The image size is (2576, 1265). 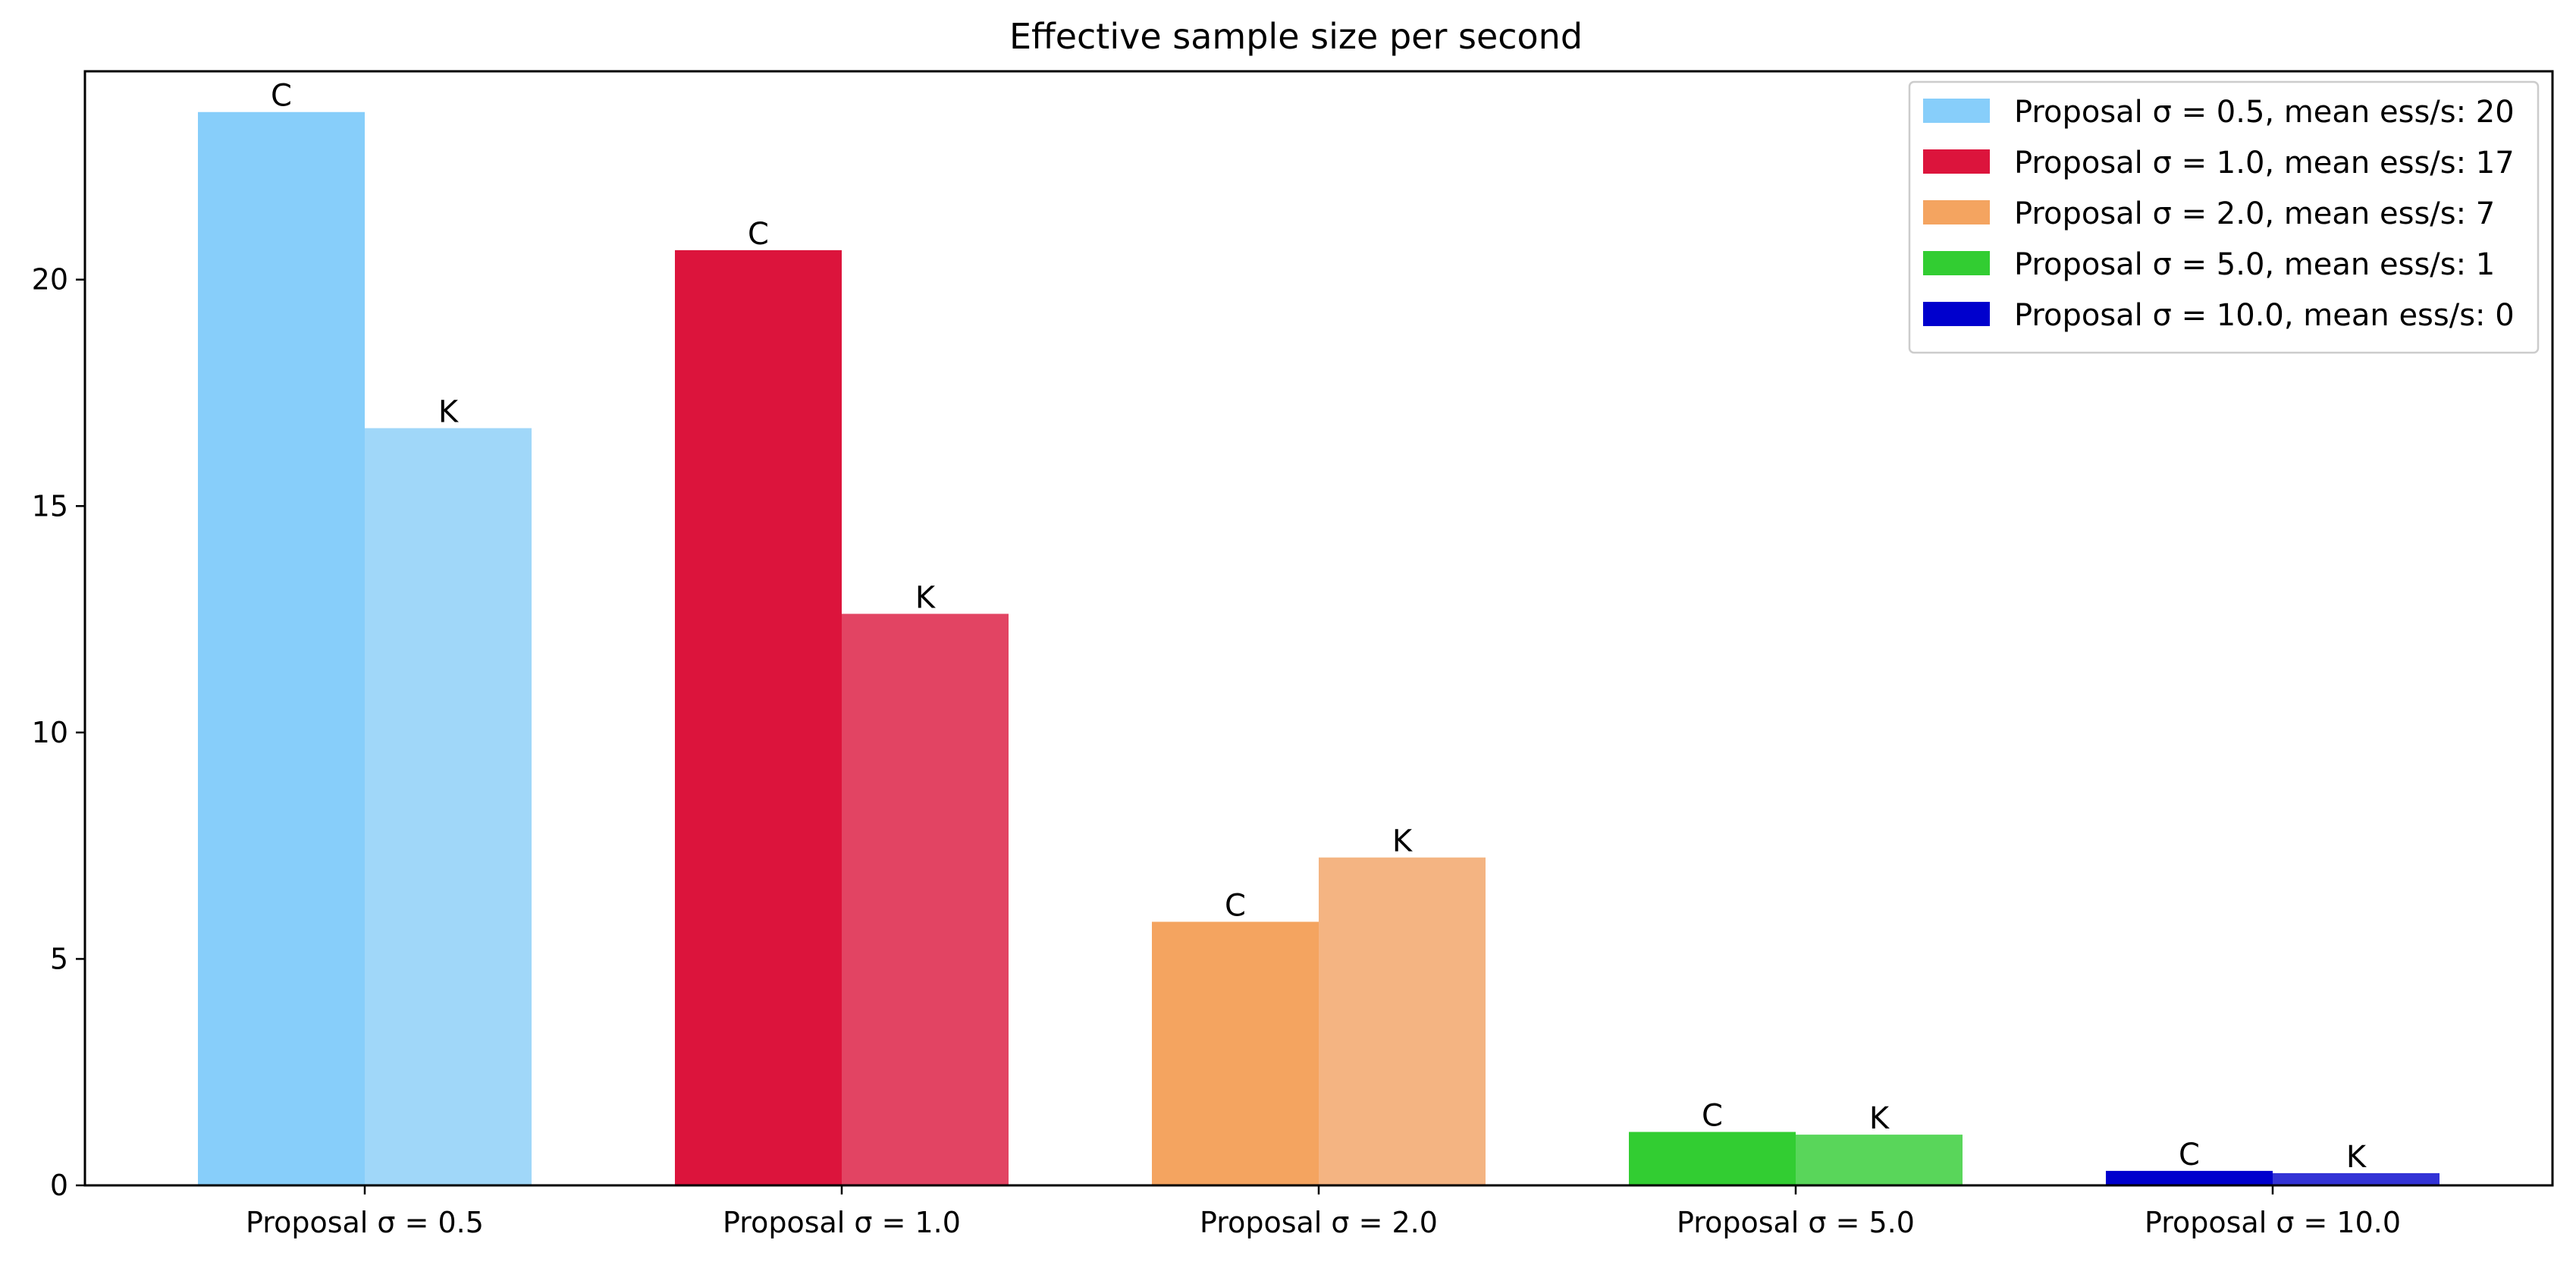 What do you see at coordinates (2264, 315) in the screenshot?
I see `legend-label: Proposal σ = 10.0, mean ess/s: 0` at bounding box center [2264, 315].